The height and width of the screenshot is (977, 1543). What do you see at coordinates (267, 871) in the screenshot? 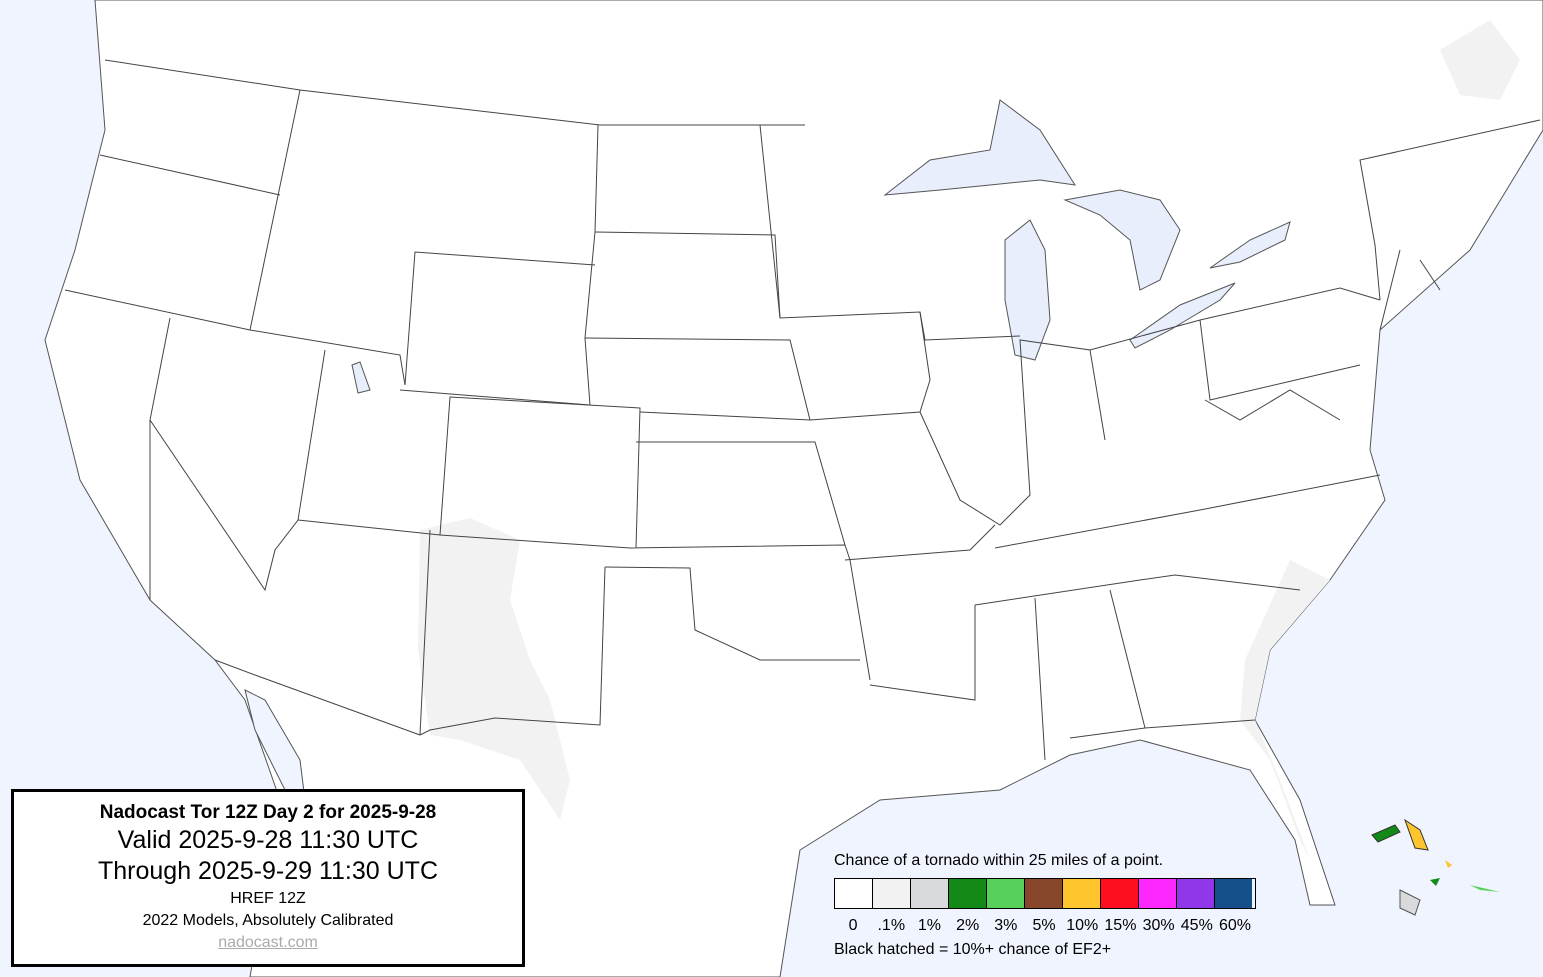
I see `through-time: Through 2025-9-29 11:30 UTC` at bounding box center [267, 871].